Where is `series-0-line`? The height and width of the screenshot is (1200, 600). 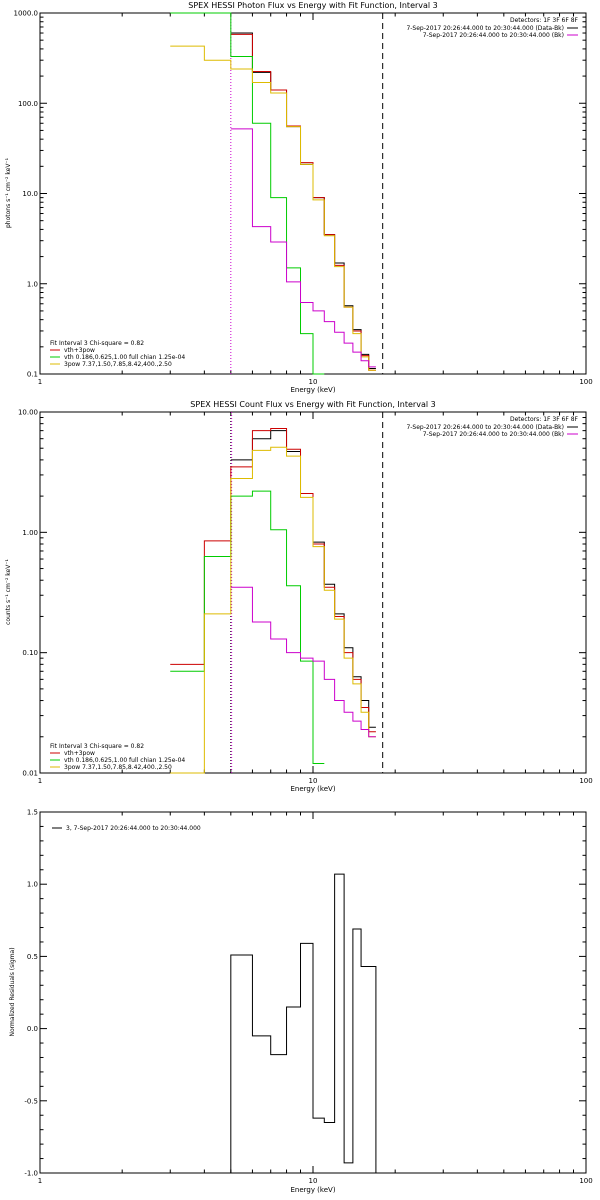 series-0-line is located at coordinates (303, 1023).